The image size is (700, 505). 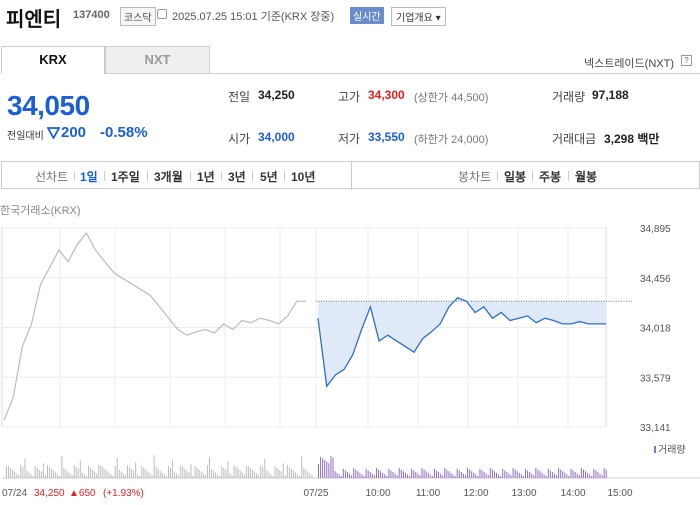 What do you see at coordinates (655, 428) in the screenshot?
I see `y-tick-label: 33,141` at bounding box center [655, 428].